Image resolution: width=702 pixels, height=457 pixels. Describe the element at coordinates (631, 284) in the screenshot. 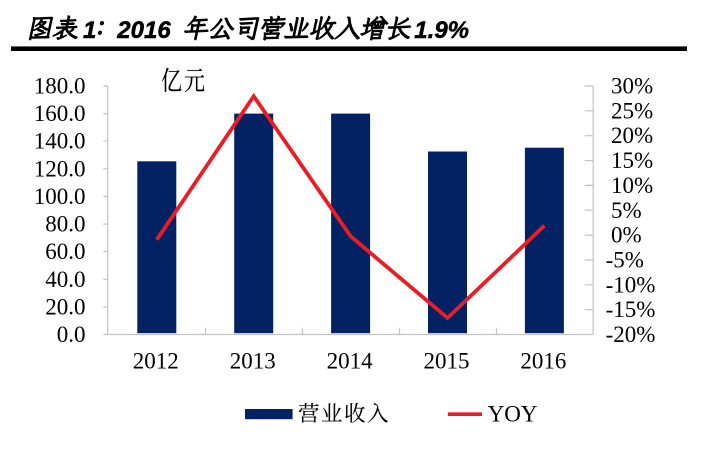

I see `svg-text: -10%` at that location.